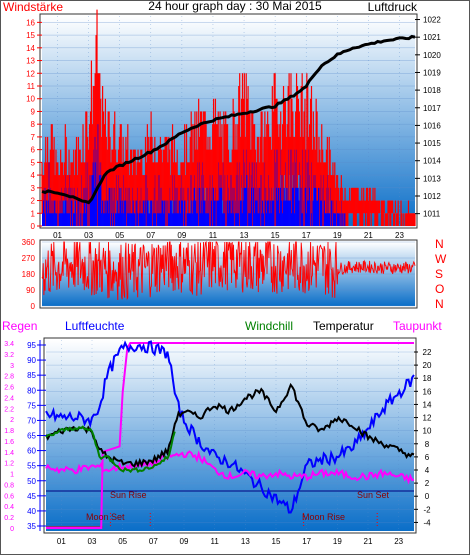 Image resolution: width=470 pixels, height=555 pixels. Describe the element at coordinates (269, 326) in the screenshot. I see `windchill-label: Windchill` at that location.